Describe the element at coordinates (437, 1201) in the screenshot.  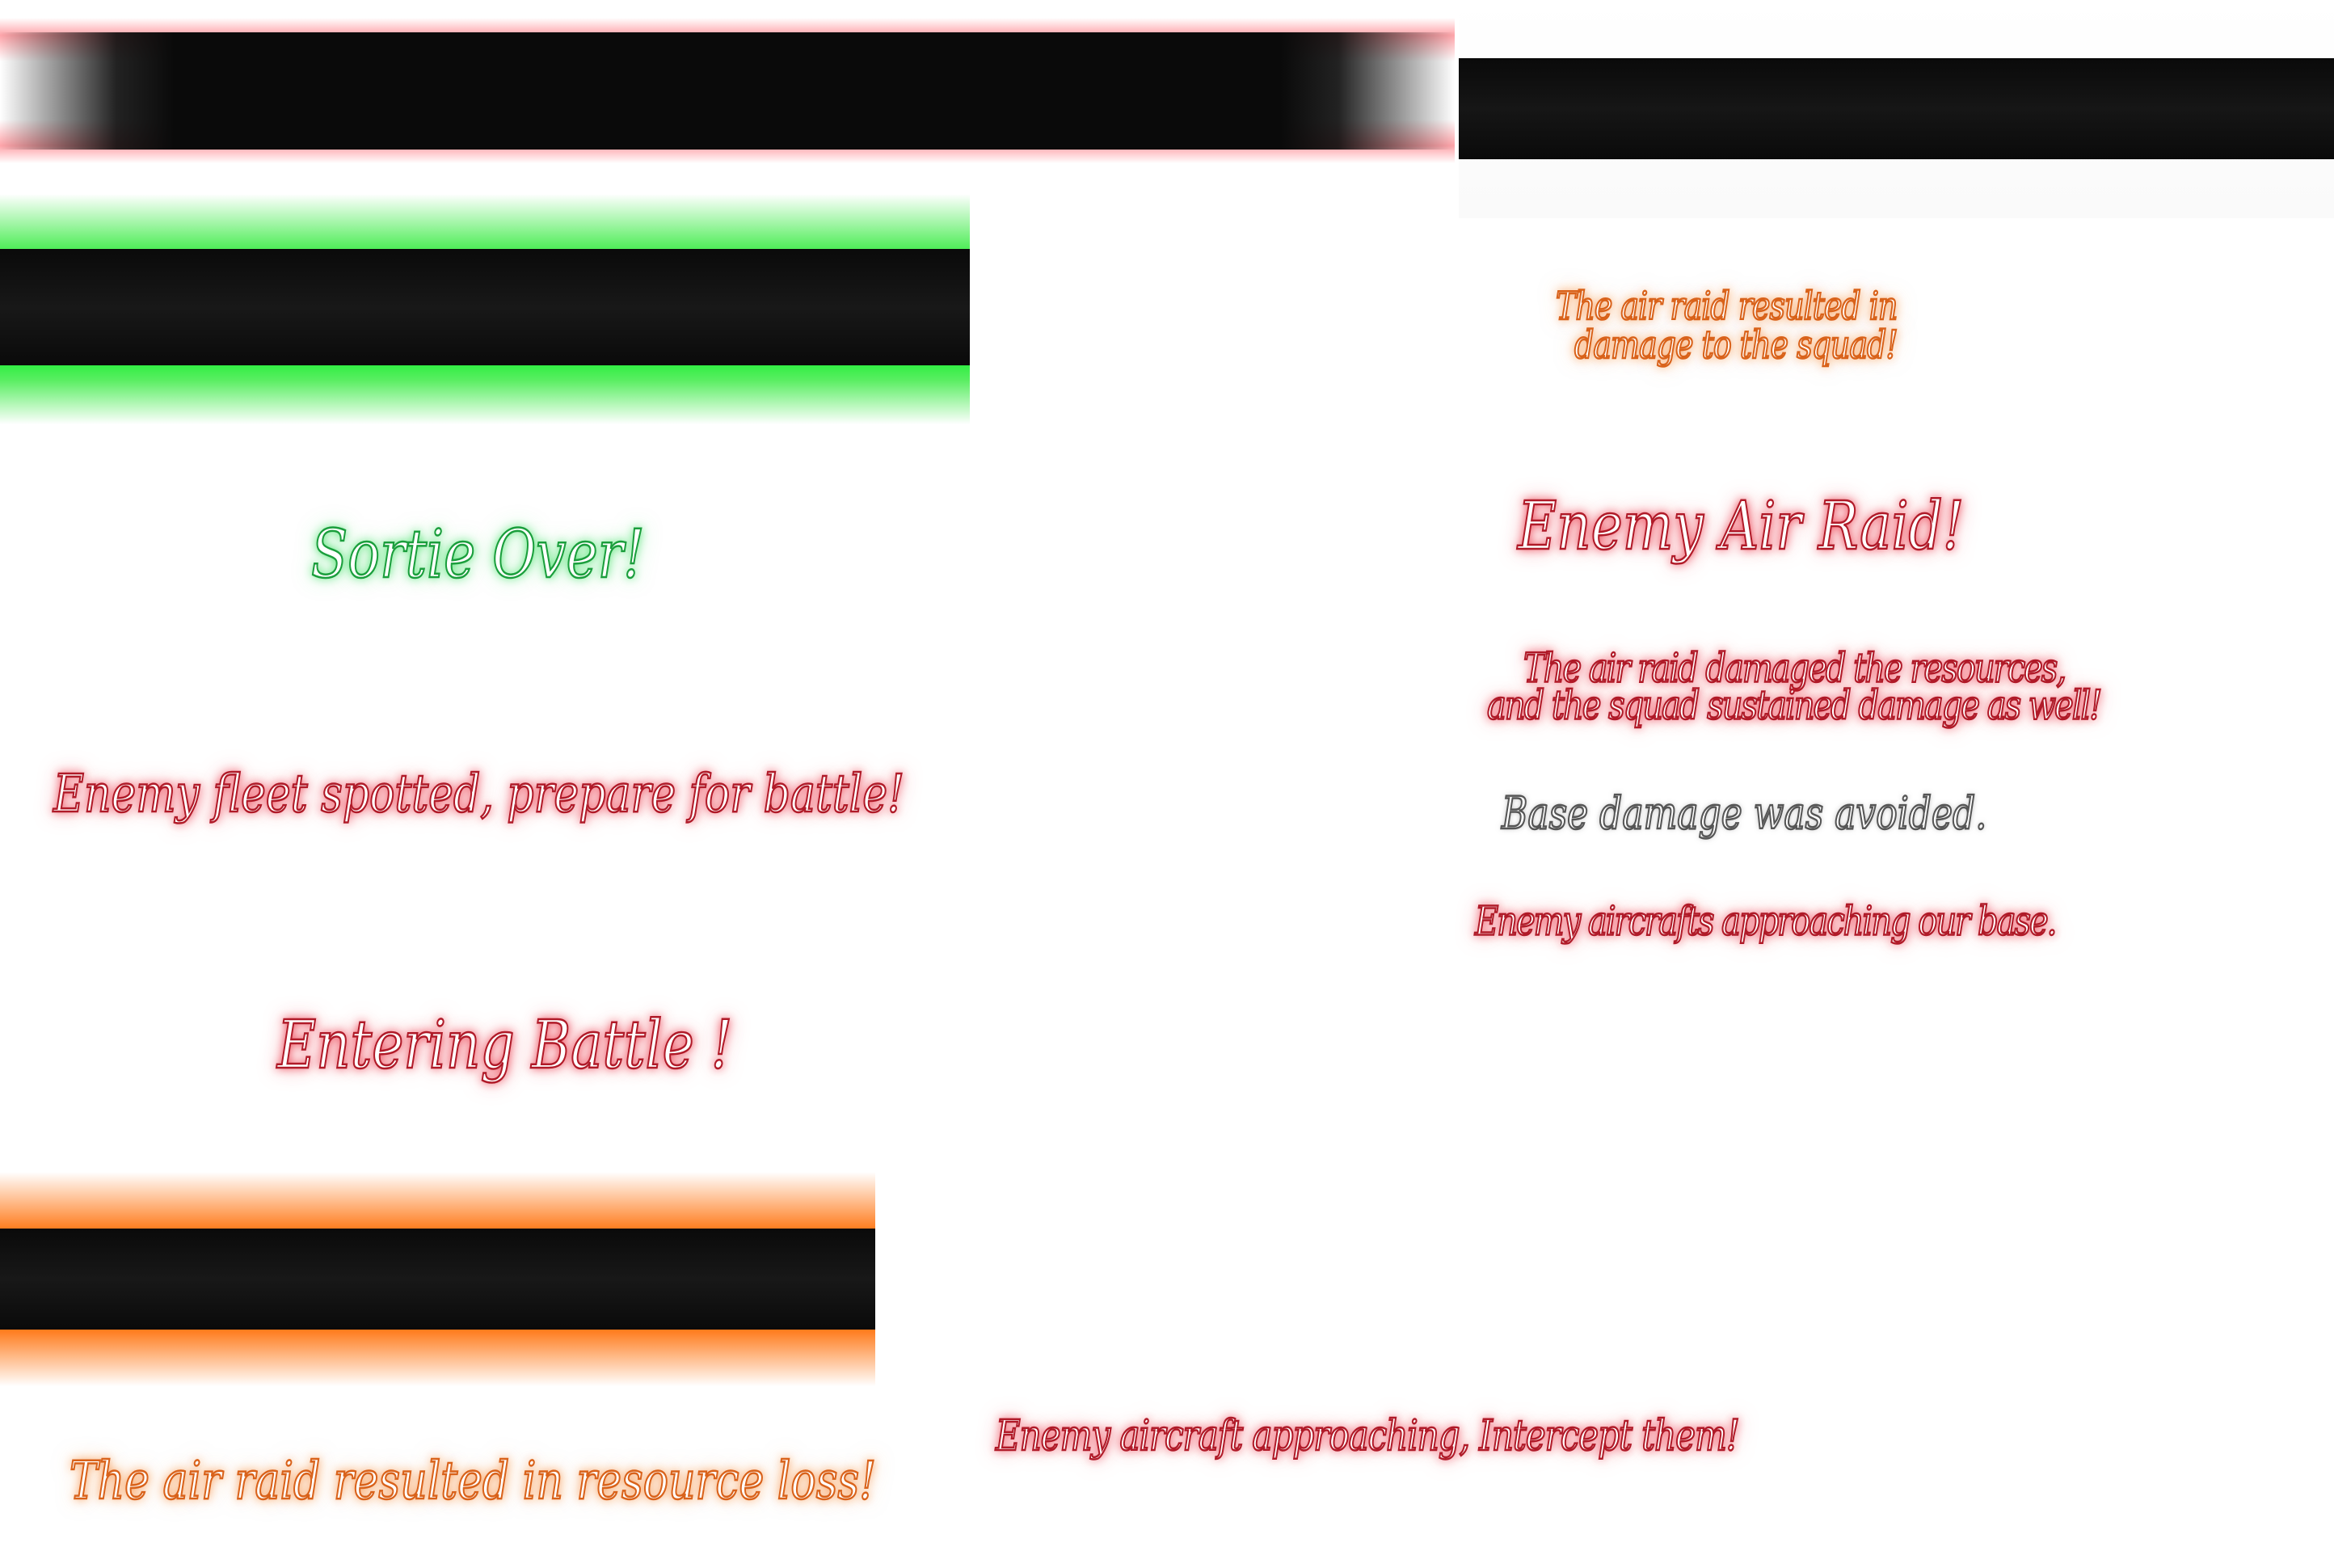
I see `orange-glow-top` at that location.